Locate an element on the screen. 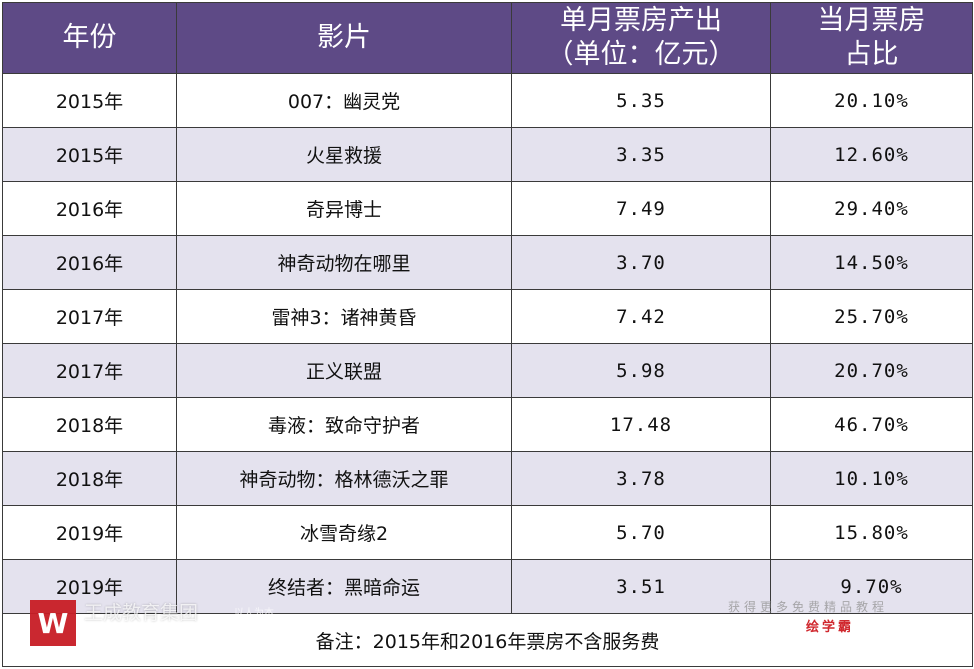 The width and height of the screenshot is (974, 669). header-film: 影片 is located at coordinates (344, 38).